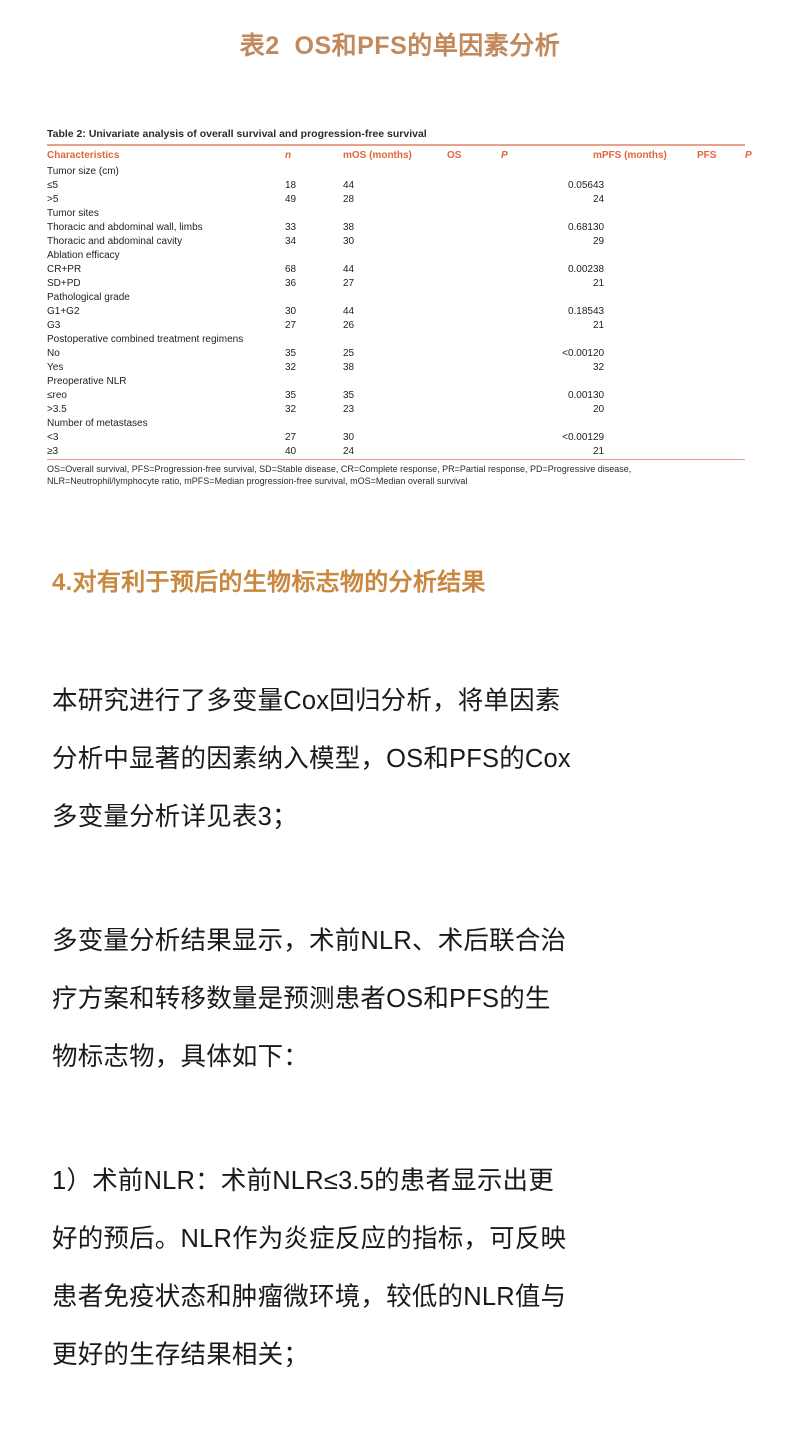  I want to click on cell-characteristic: Preoperative NLR, so click(87, 381).